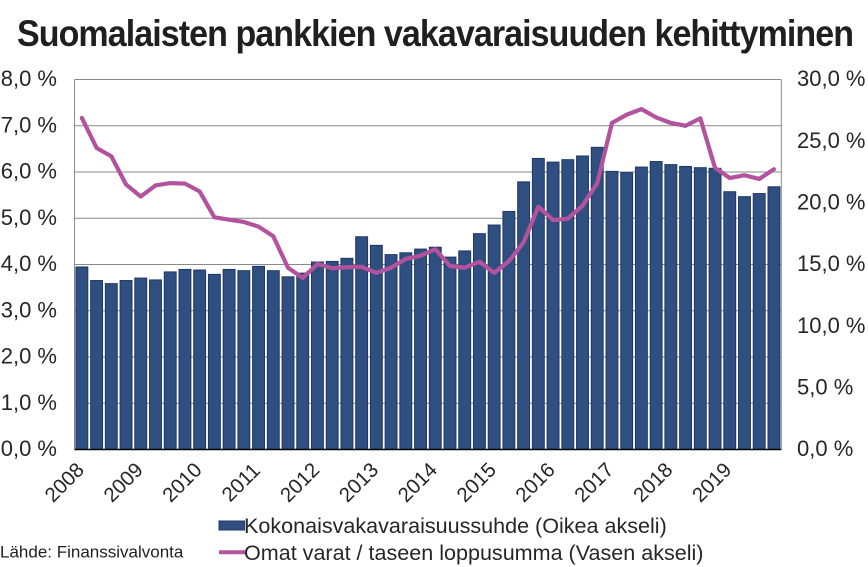 This screenshot has width=868, height=567. Describe the element at coordinates (29, 356) in the screenshot. I see `svg-text: 2,0 %` at that location.